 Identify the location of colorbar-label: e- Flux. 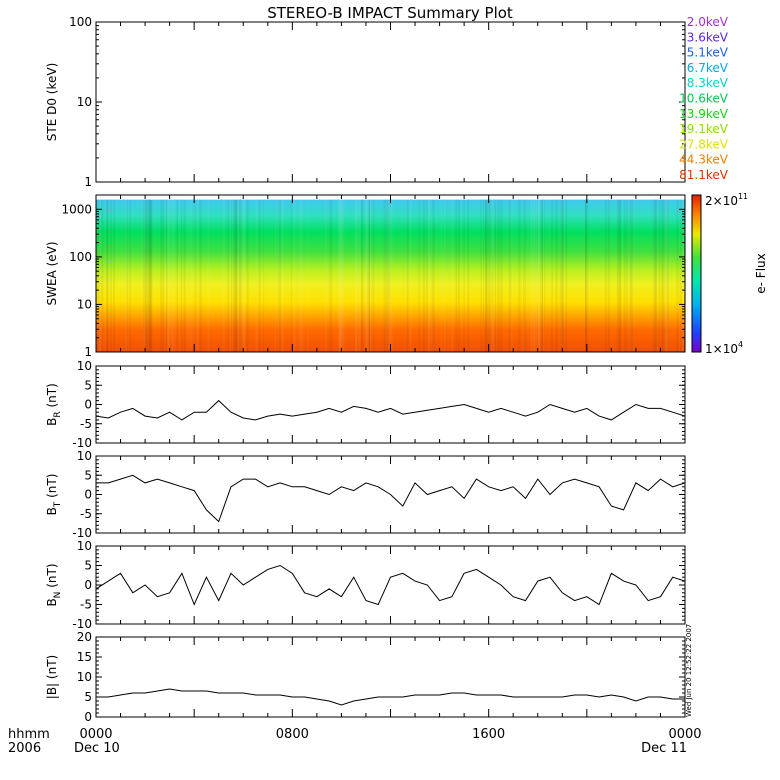
(761, 273).